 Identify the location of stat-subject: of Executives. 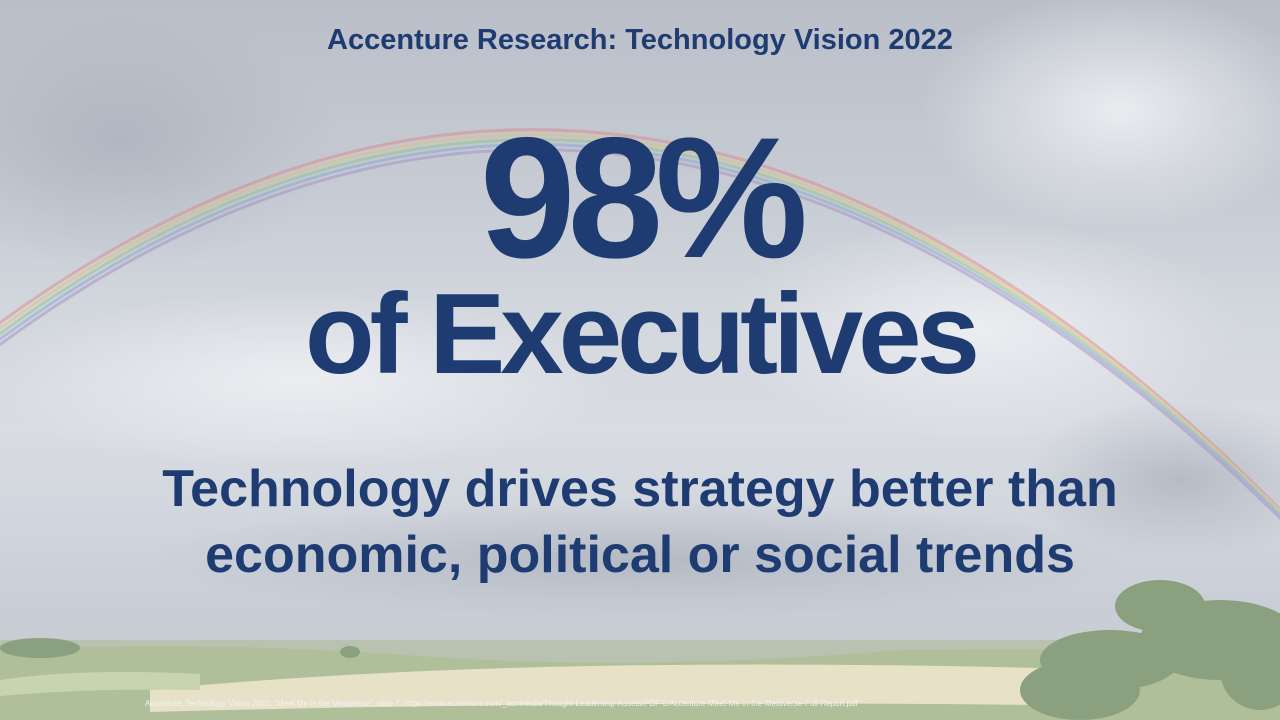
(642, 334).